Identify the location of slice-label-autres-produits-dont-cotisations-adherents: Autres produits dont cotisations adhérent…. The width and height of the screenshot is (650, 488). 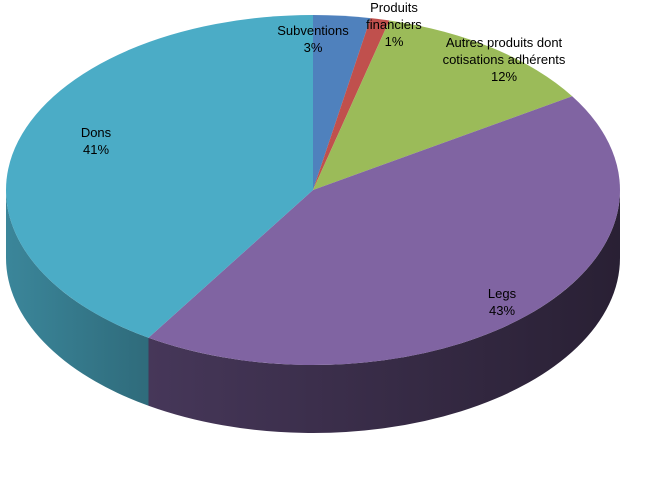
(504, 59).